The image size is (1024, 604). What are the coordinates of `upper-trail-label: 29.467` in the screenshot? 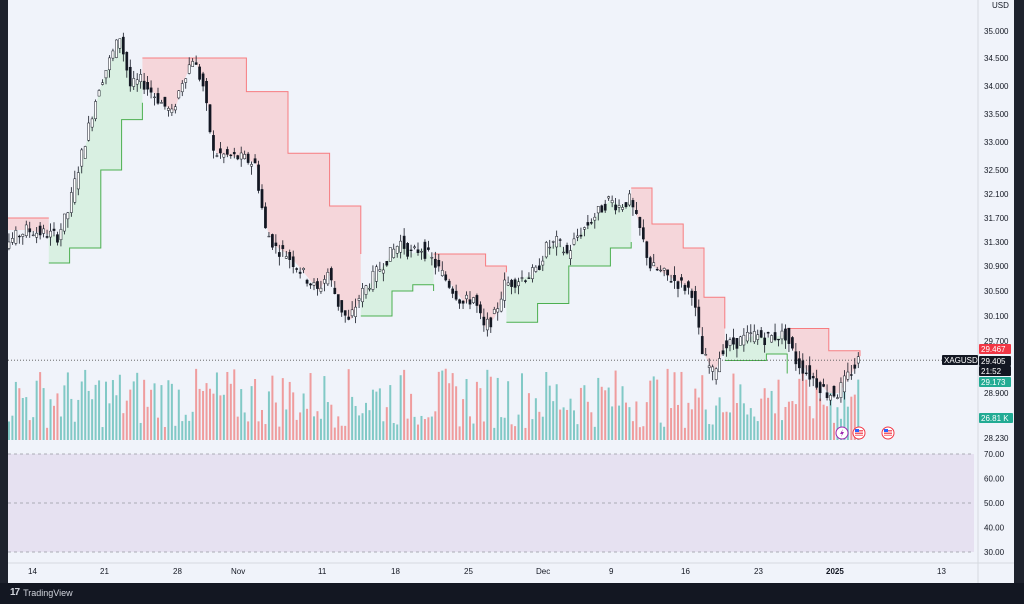 It's located at (995, 349).